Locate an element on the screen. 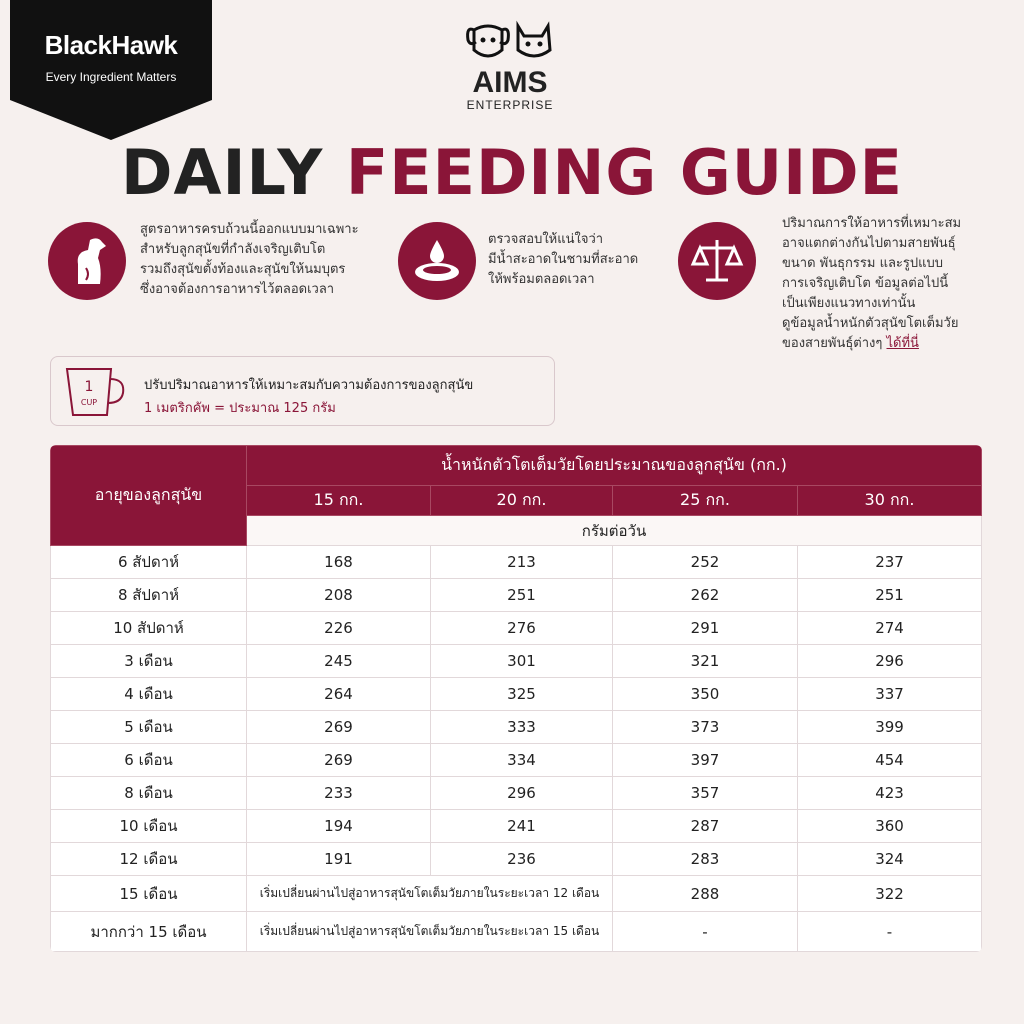 This screenshot has height=1024, width=1024. value-cell: 213 is located at coordinates (521, 562).